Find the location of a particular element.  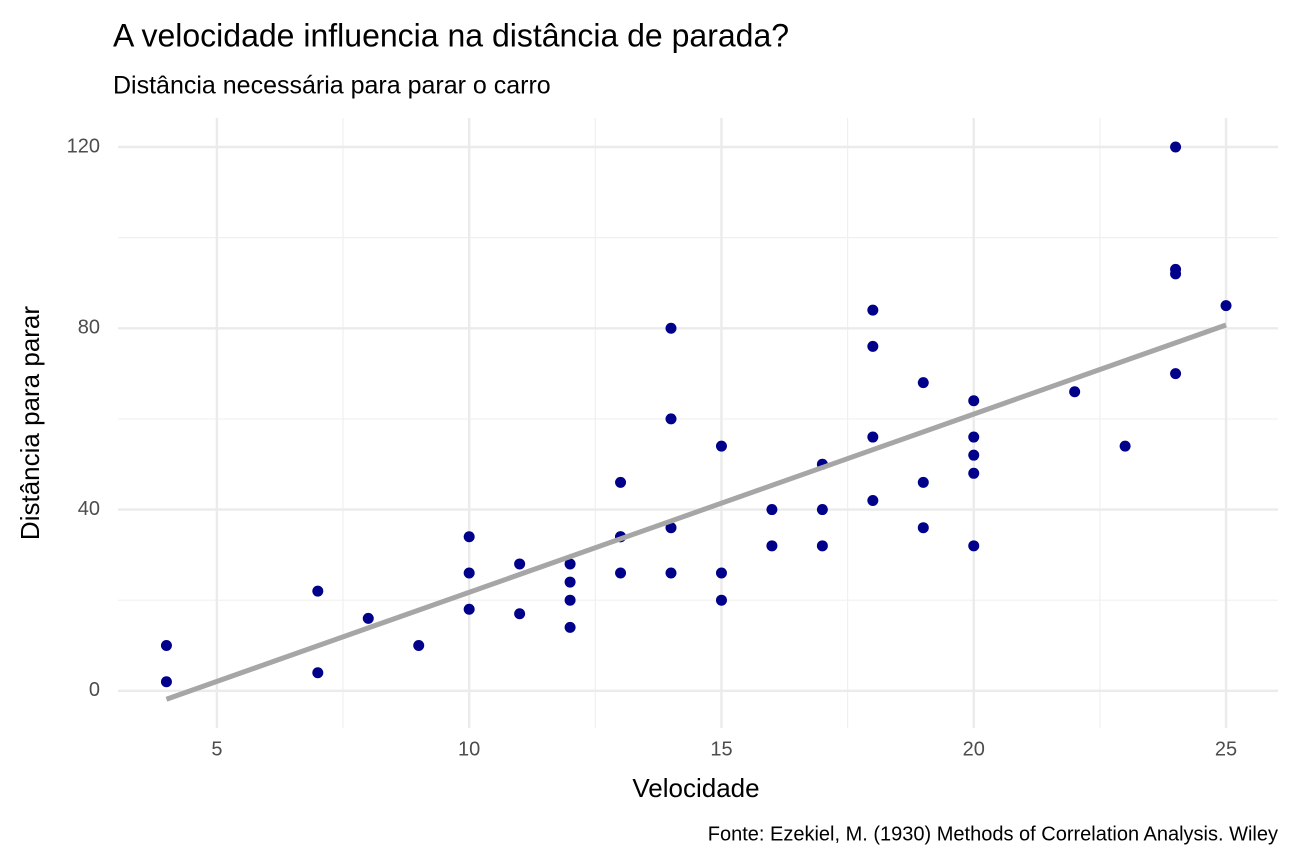

chart-subtitle: Distância necessária para parar o carro is located at coordinates (332, 86).